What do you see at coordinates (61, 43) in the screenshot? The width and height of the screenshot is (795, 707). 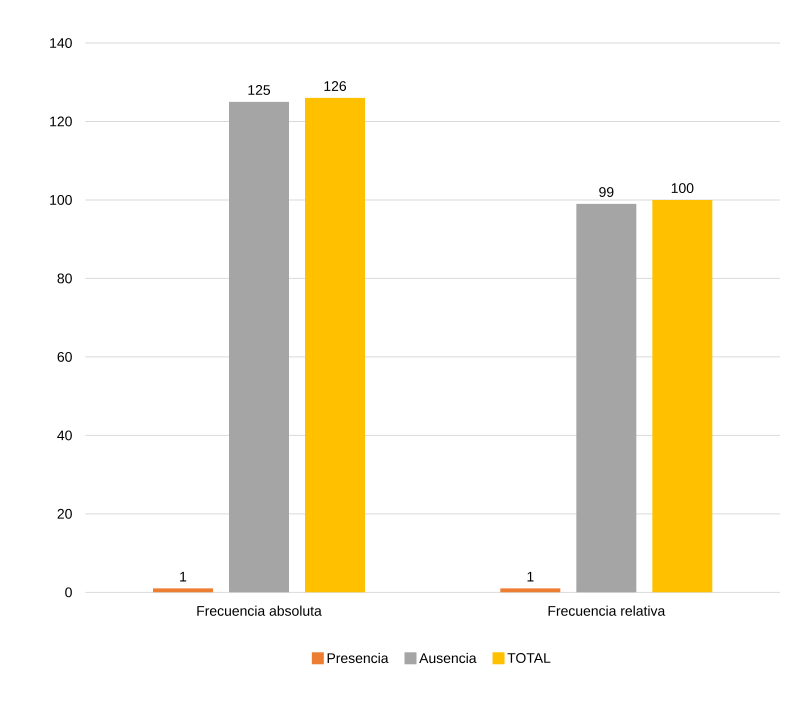 I see `y-tick-label: 140` at bounding box center [61, 43].